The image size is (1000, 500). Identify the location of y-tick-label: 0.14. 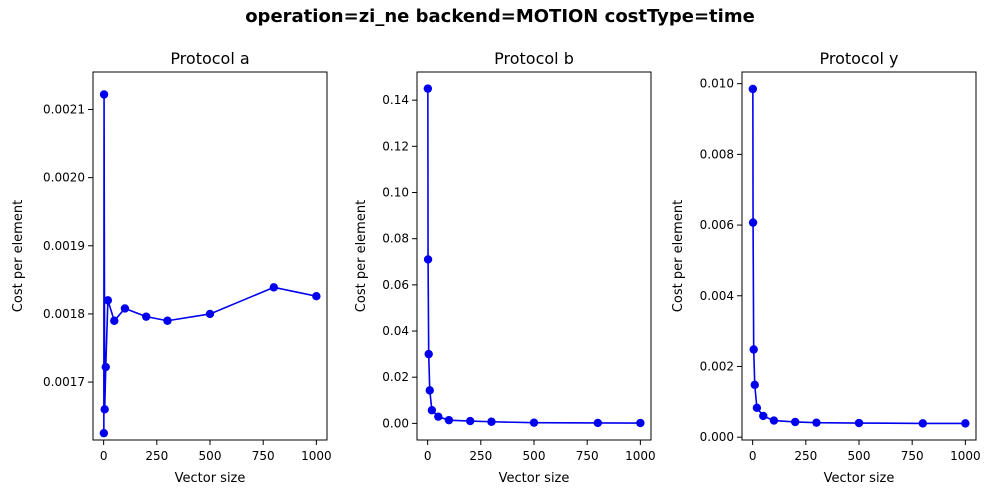
(395, 100).